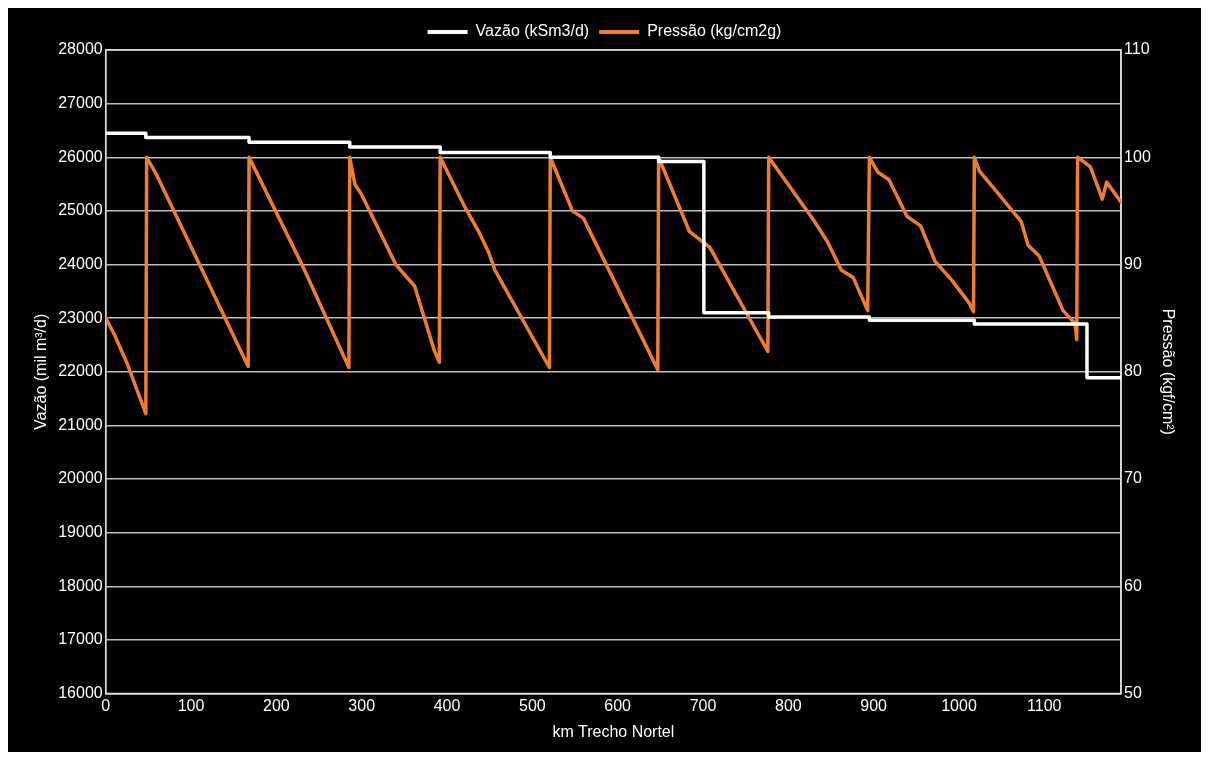 The width and height of the screenshot is (1209, 760). Describe the element at coordinates (1133, 263) in the screenshot. I see `y2-tick-label: 90` at that location.